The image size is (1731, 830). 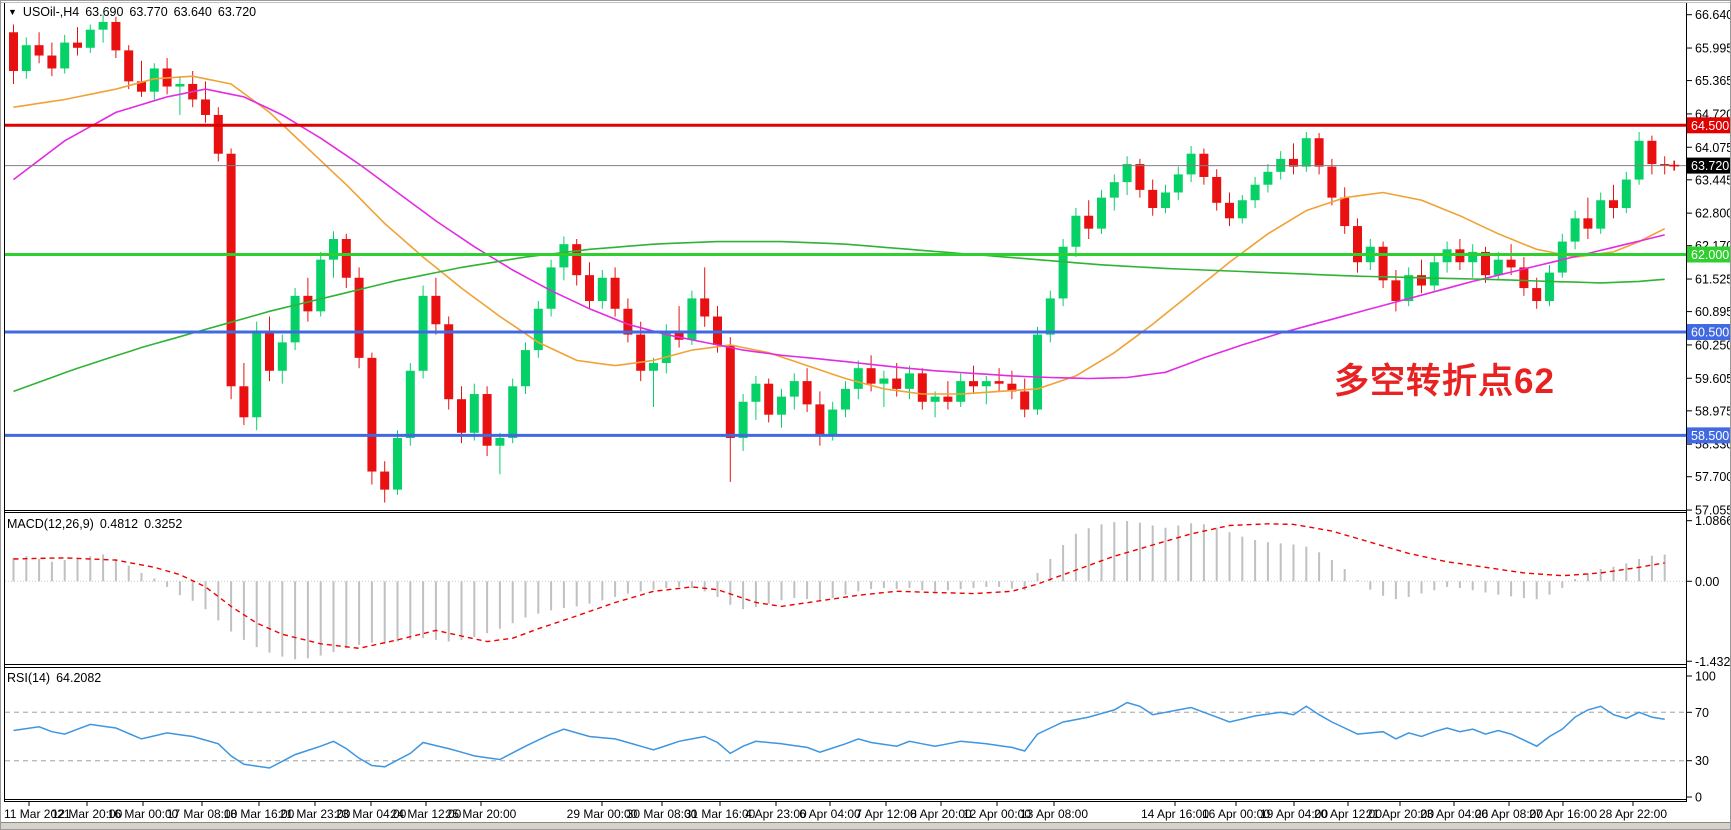 What do you see at coordinates (1702, 761) in the screenshot?
I see `svg-text: 30` at bounding box center [1702, 761].